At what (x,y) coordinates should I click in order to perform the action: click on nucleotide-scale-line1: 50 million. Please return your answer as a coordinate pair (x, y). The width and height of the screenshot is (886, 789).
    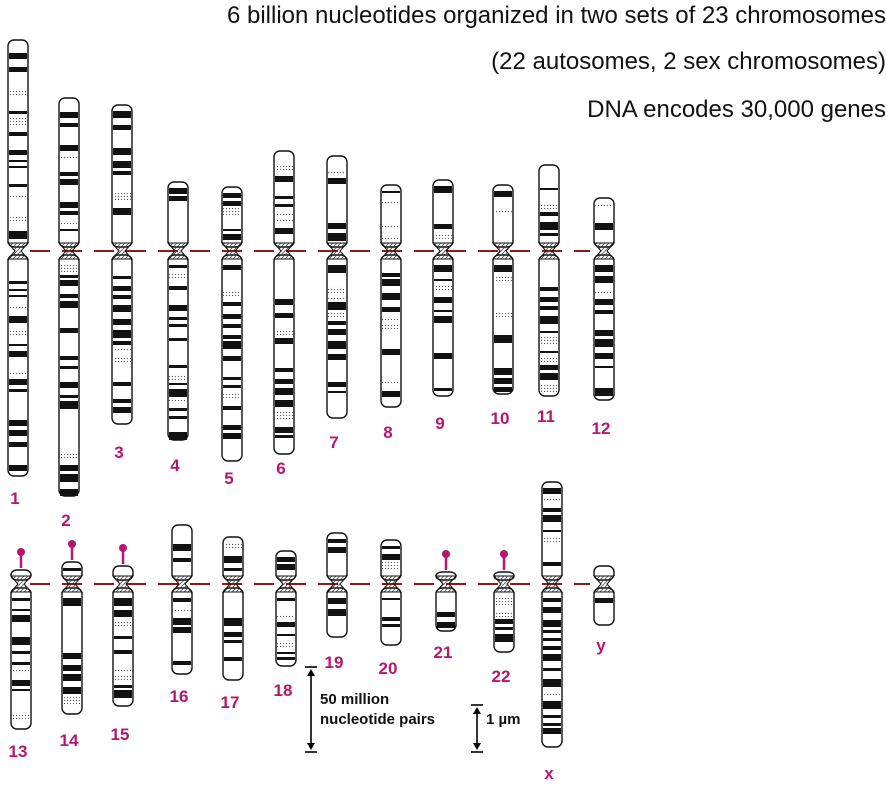
    Looking at the image, I should click on (355, 699).